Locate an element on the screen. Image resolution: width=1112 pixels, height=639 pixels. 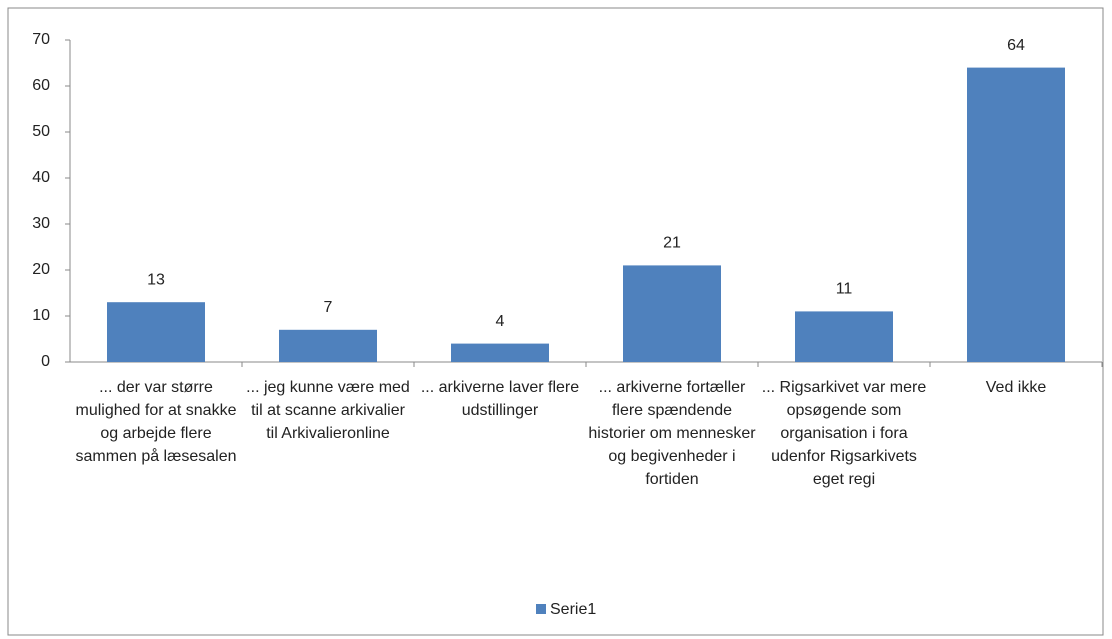
data-label: 13 is located at coordinates (156, 279).